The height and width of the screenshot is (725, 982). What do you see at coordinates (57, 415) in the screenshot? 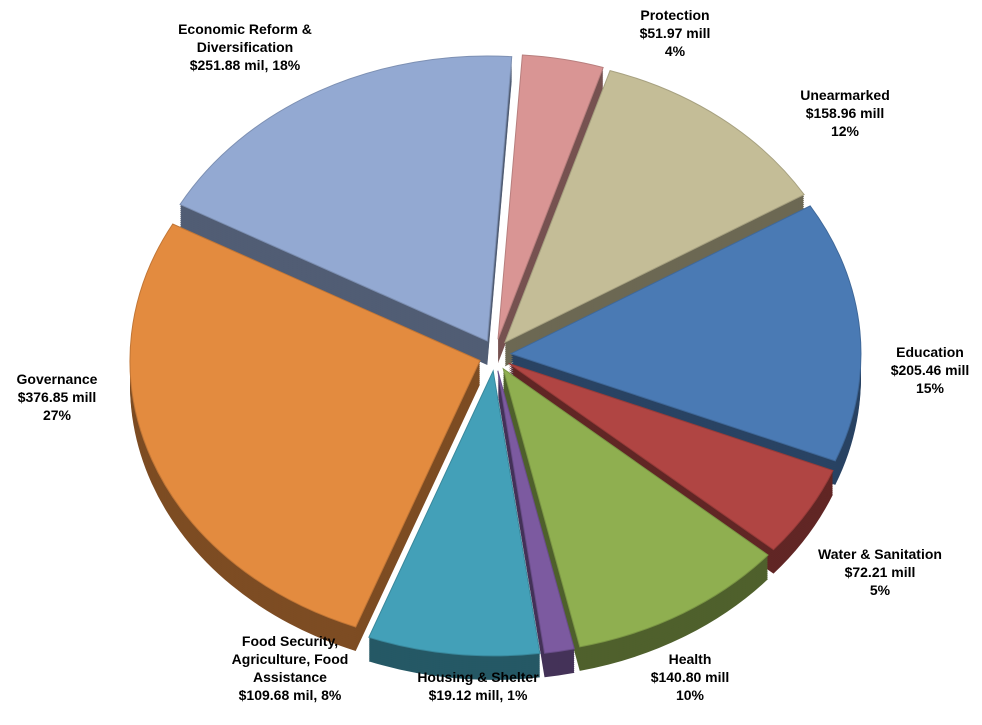
I see `percent-label: 27%` at bounding box center [57, 415].